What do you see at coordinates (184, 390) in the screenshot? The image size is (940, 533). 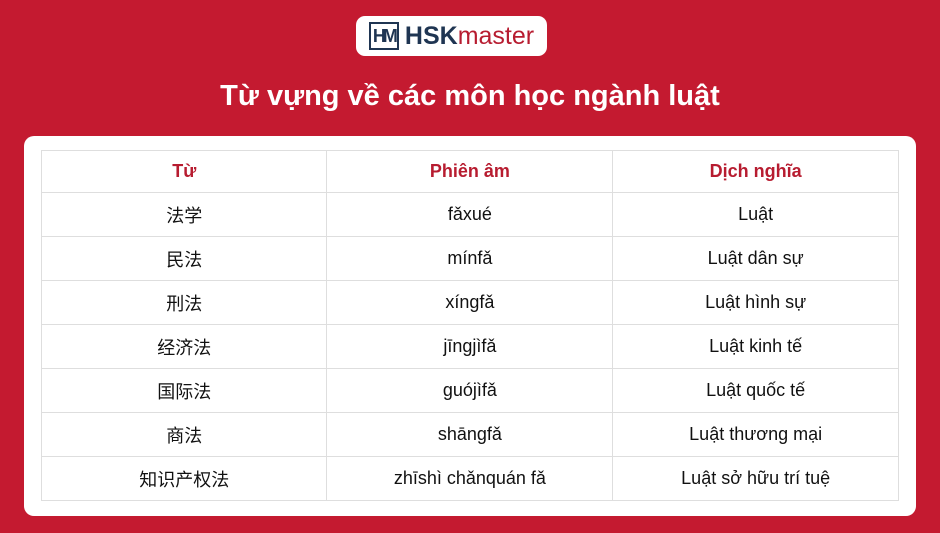 I see `word-cell: 国际法` at bounding box center [184, 390].